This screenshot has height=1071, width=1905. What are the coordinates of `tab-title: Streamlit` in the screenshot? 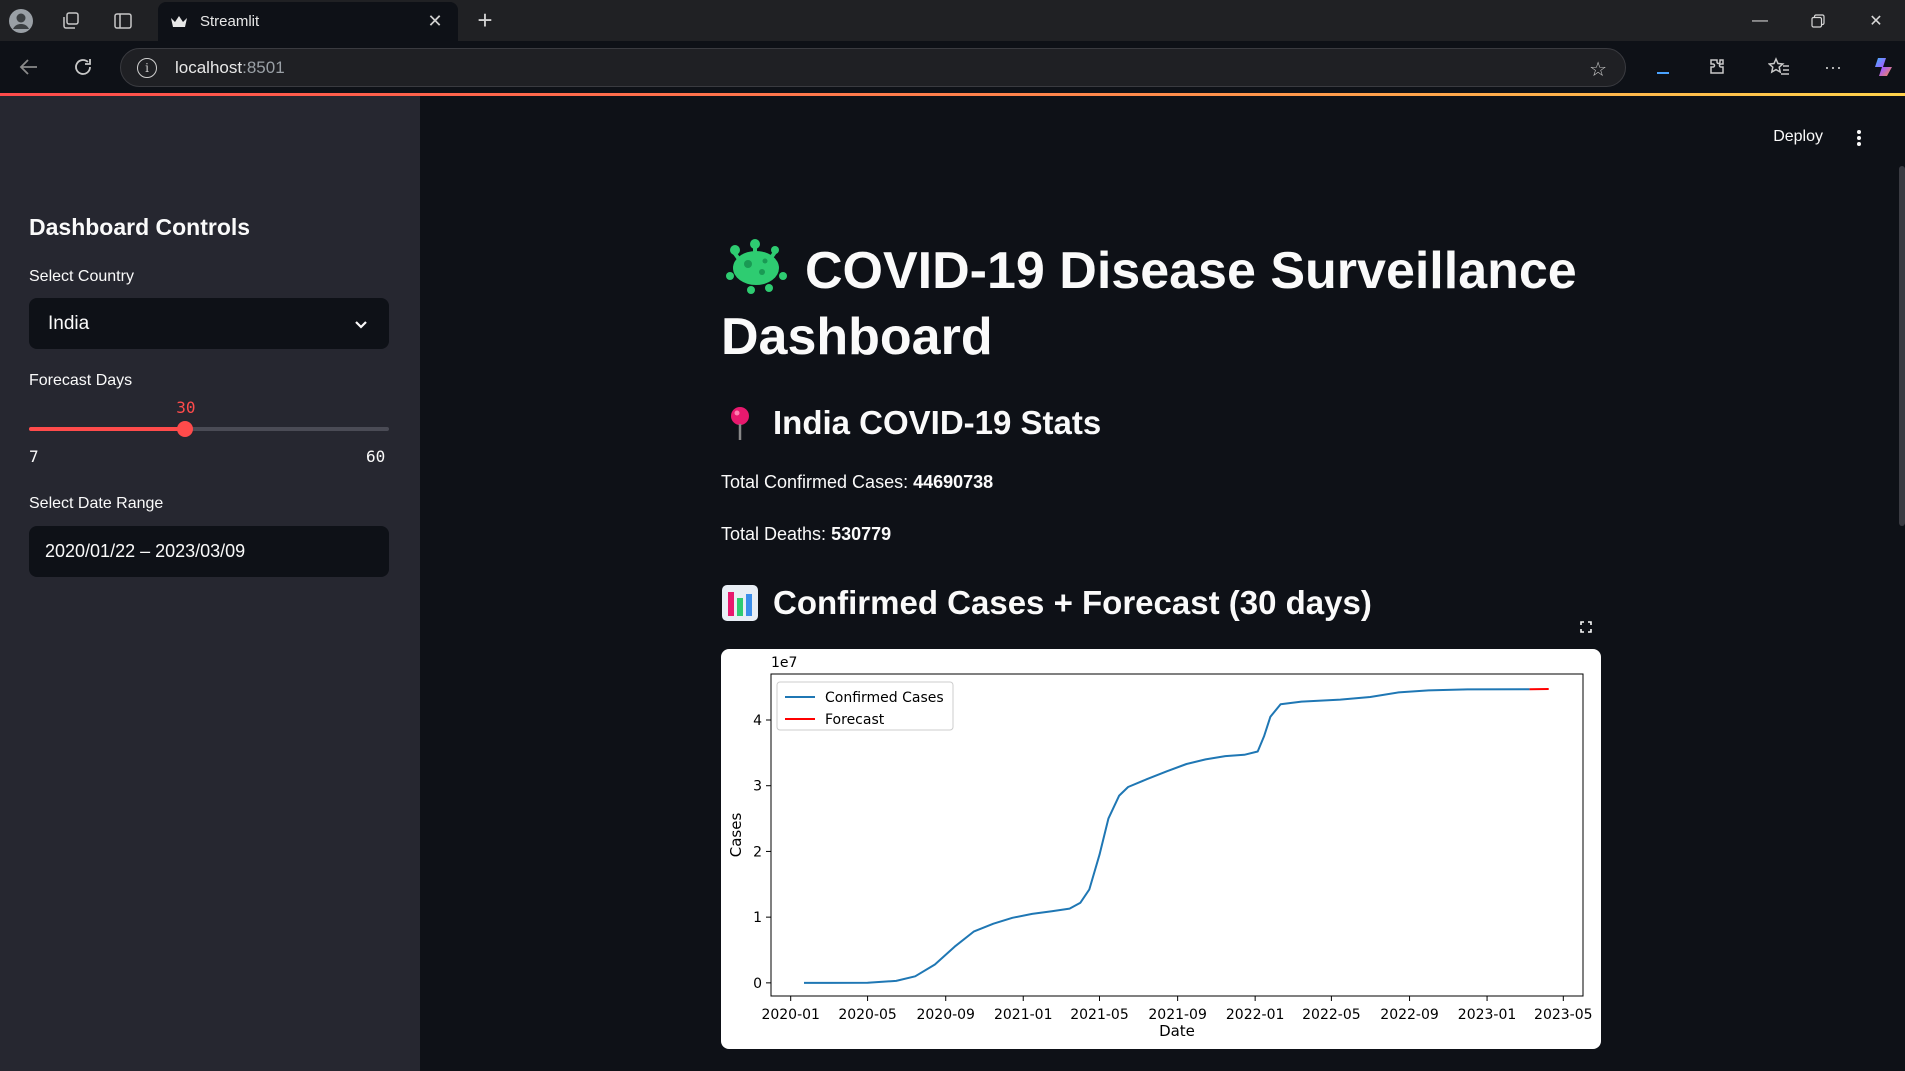 It's located at (230, 21).